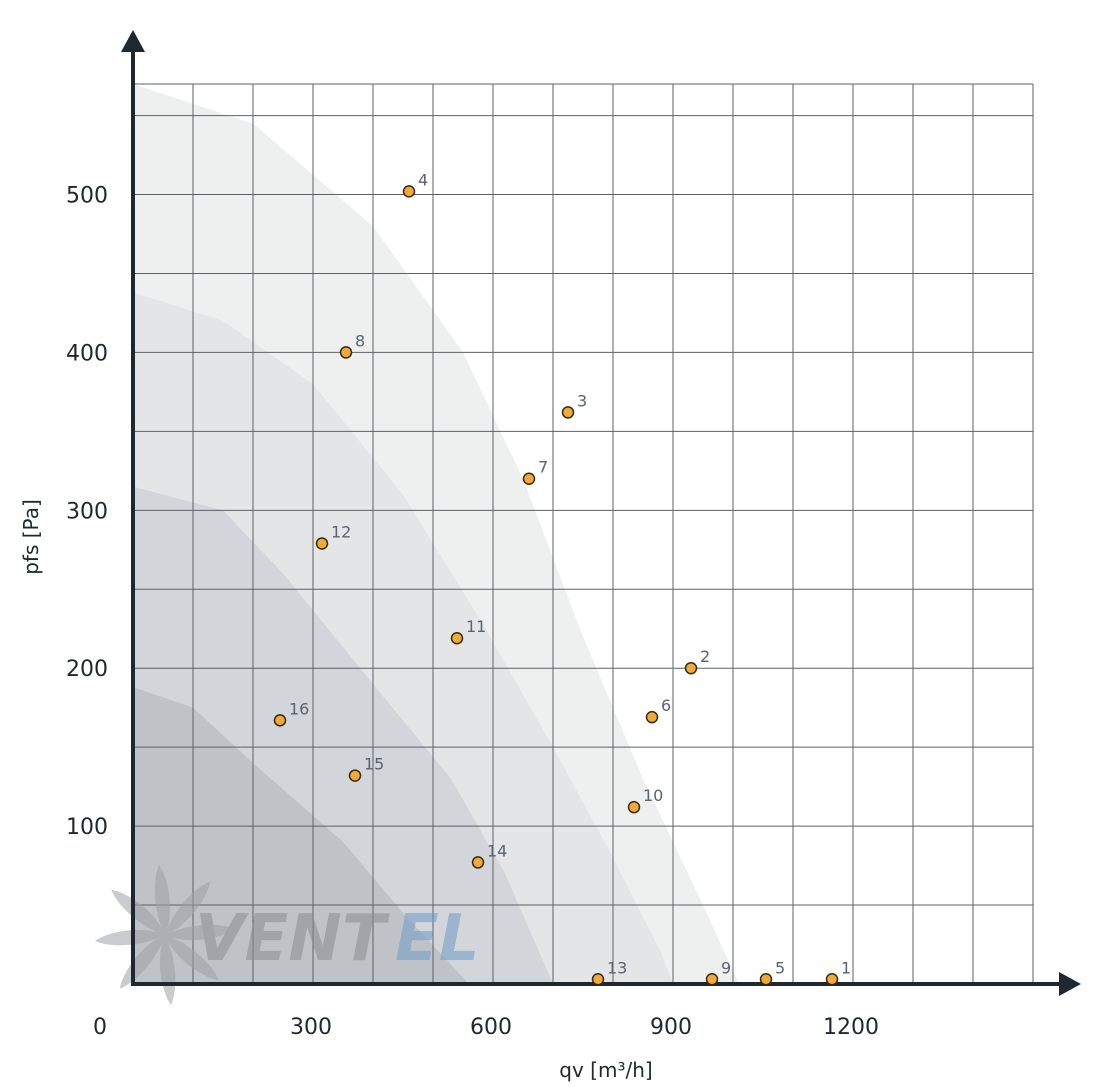  I want to click on data-point-label-16: 16, so click(299, 708).